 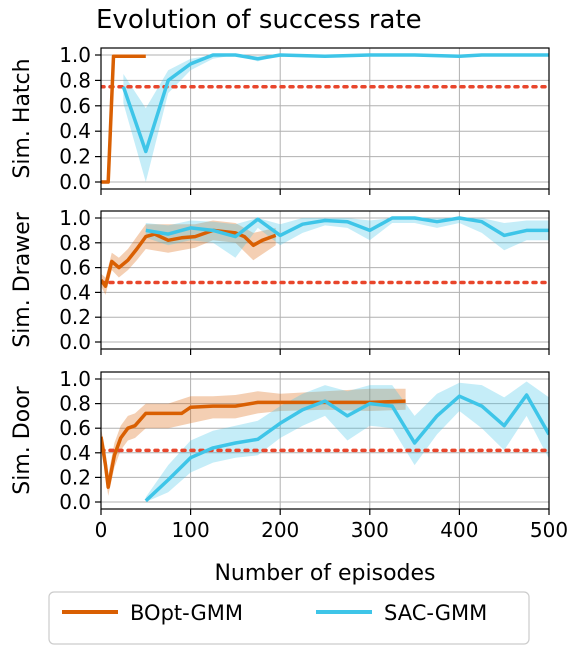 I want to click on y-axis-label: Sim. Hatch, so click(x=22, y=118).